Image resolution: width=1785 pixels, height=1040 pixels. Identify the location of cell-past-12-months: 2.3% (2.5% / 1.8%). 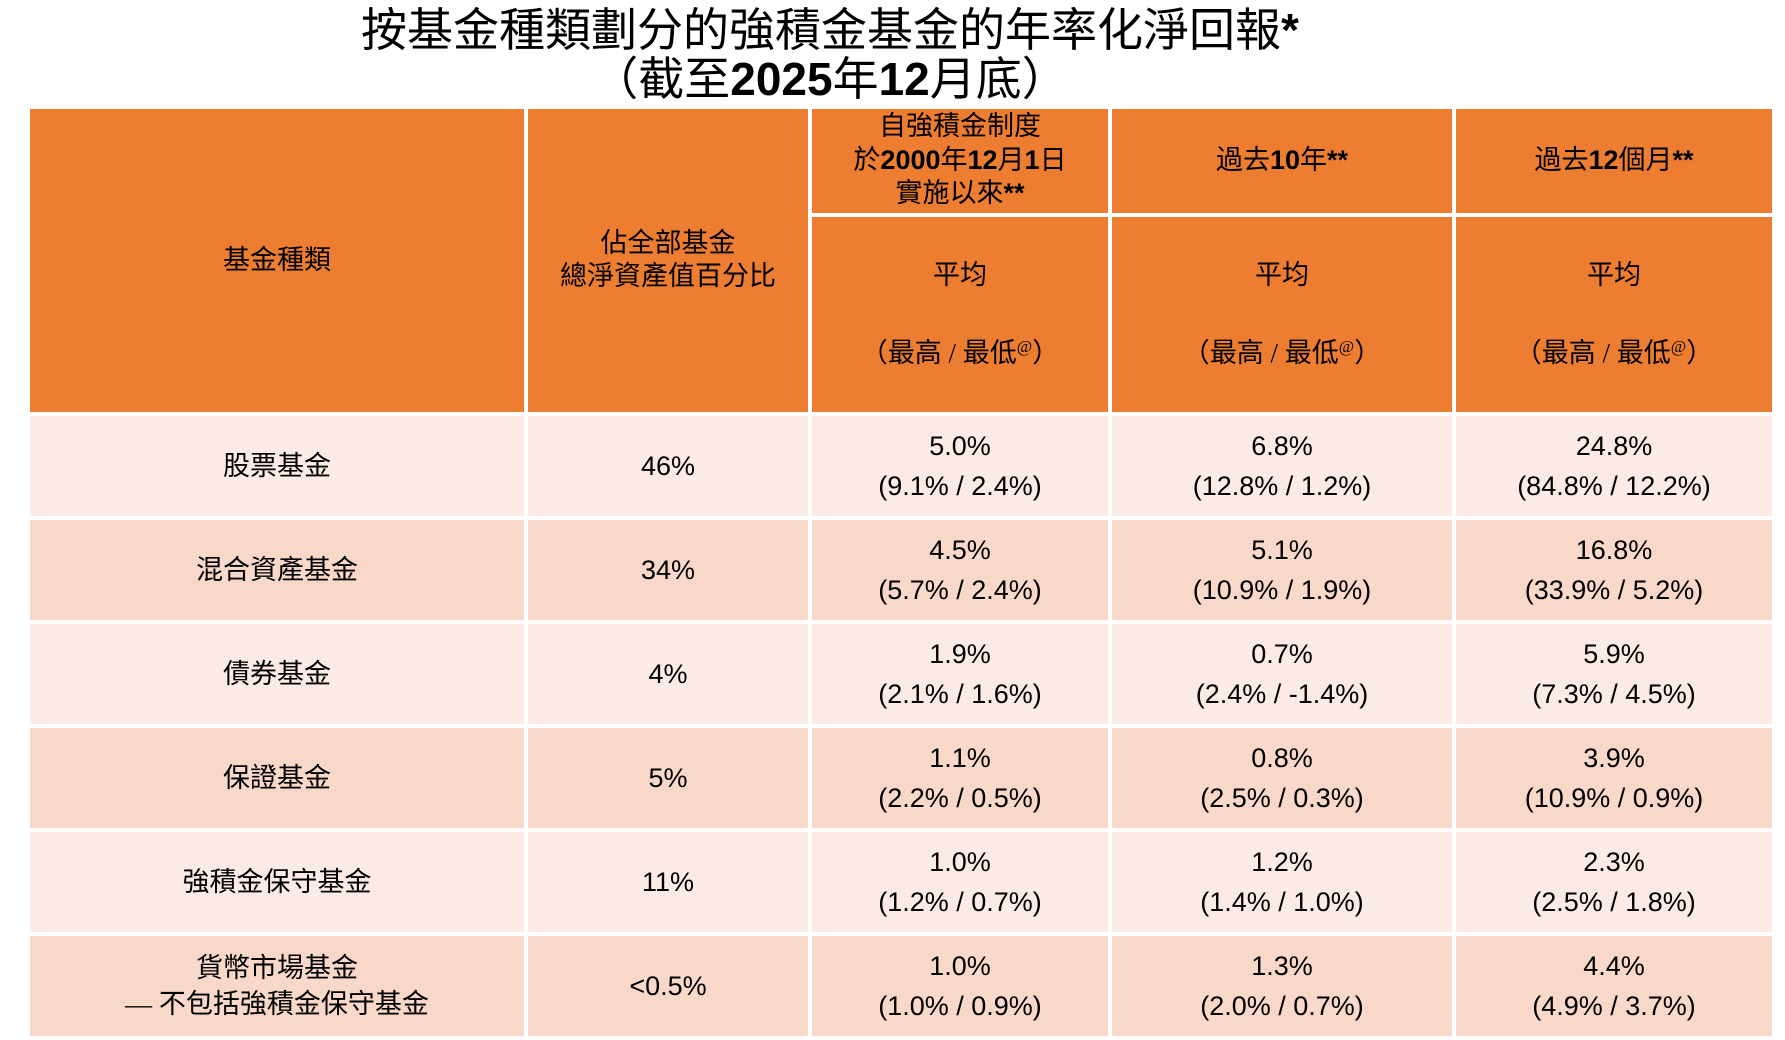
(1614, 882).